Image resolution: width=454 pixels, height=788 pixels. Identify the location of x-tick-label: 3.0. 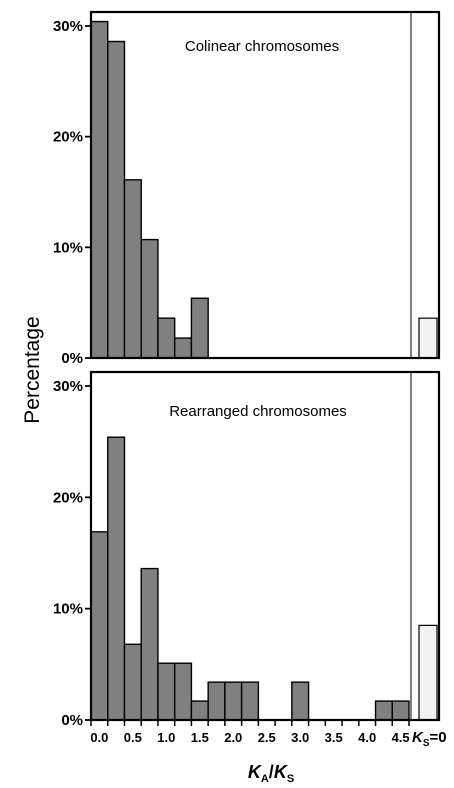
(300, 737).